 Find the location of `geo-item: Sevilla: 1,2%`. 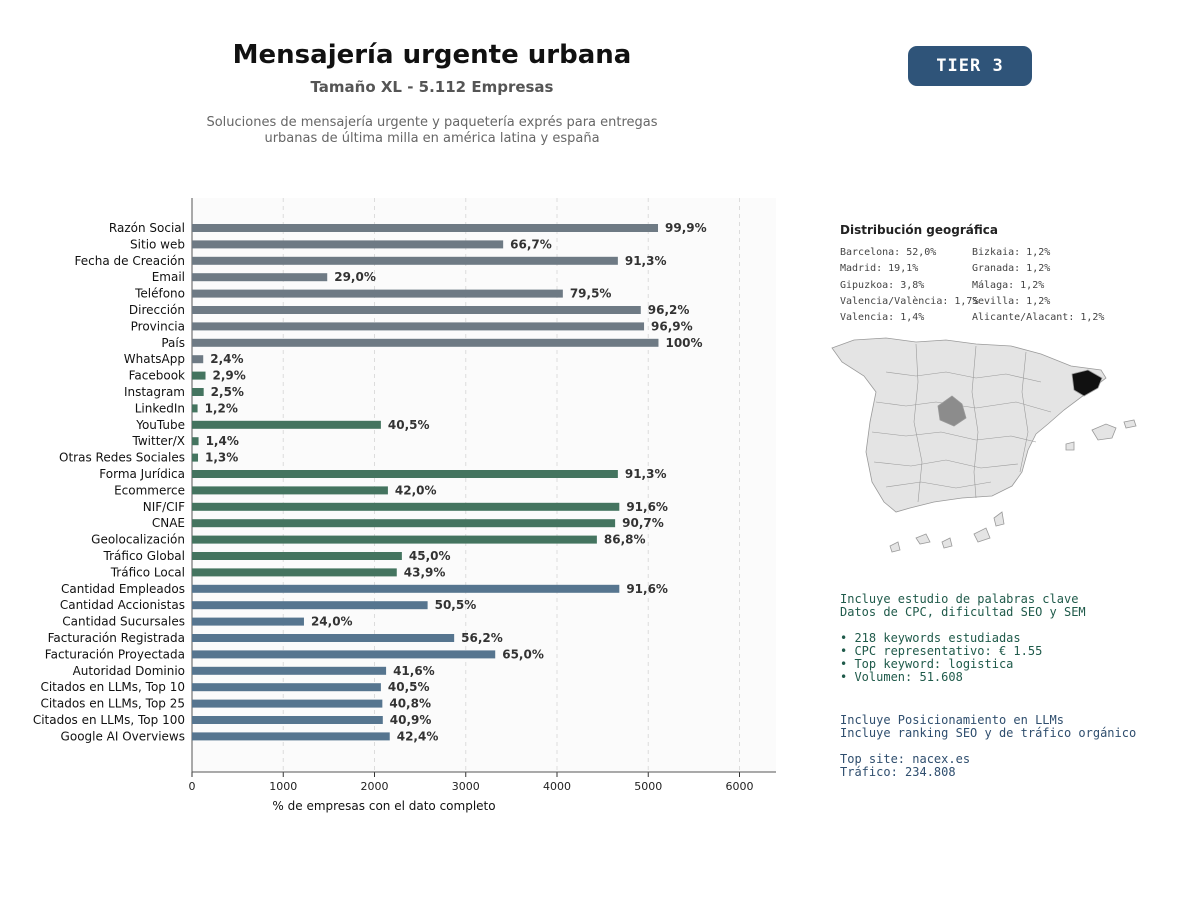

geo-item: Sevilla: 1,2% is located at coordinates (1011, 301).